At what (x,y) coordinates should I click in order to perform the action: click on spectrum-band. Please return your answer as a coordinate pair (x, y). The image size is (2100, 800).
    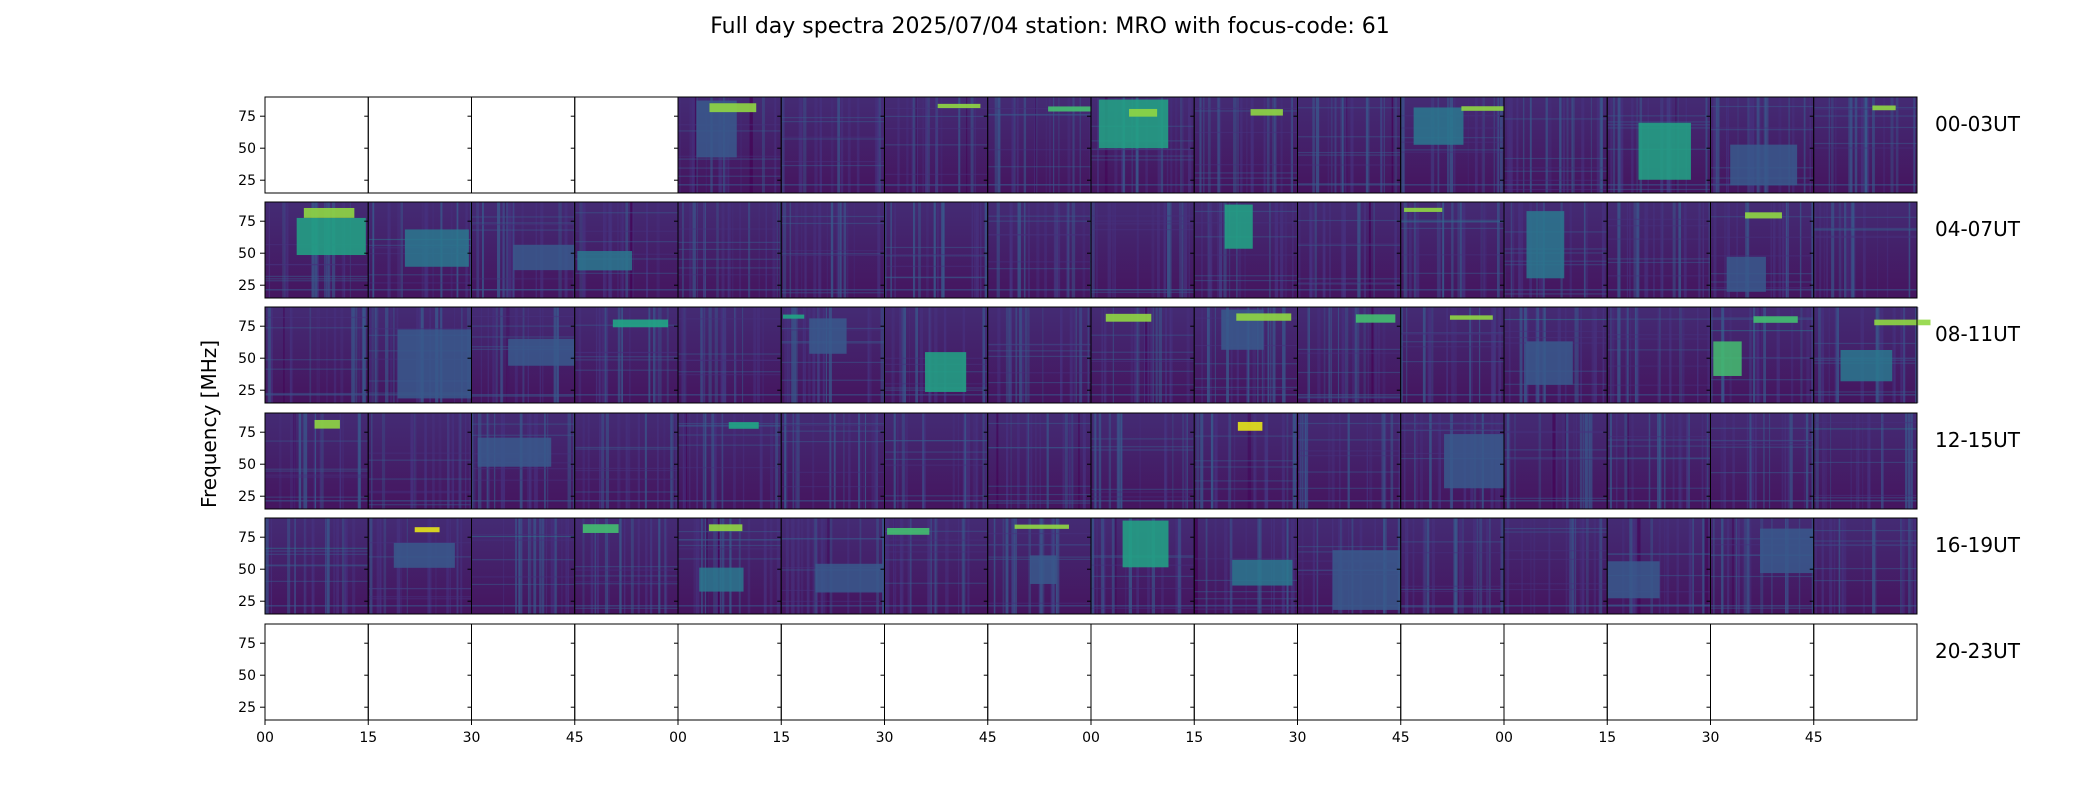
    Looking at the image, I should click on (1128, 317).